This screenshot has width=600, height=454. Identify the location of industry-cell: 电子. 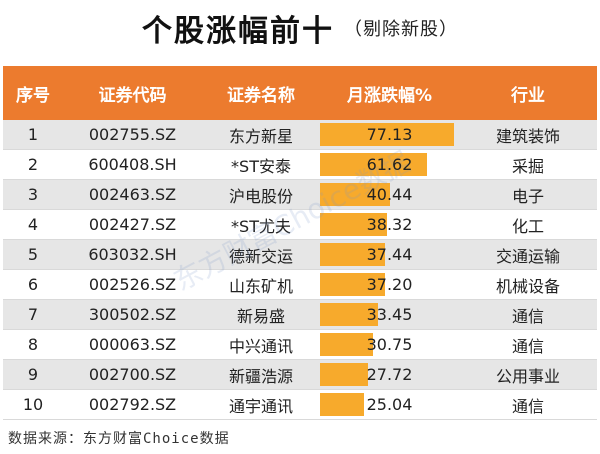
(527, 196).